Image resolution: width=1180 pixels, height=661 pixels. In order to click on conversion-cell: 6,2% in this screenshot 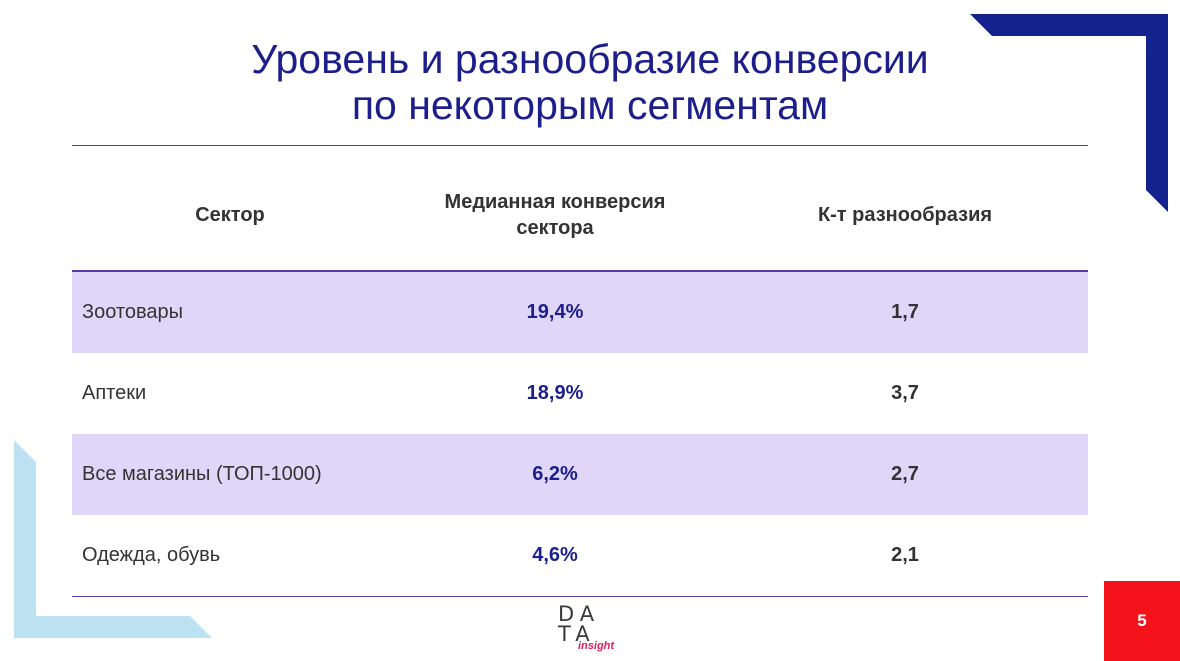, I will do `click(555, 474)`.